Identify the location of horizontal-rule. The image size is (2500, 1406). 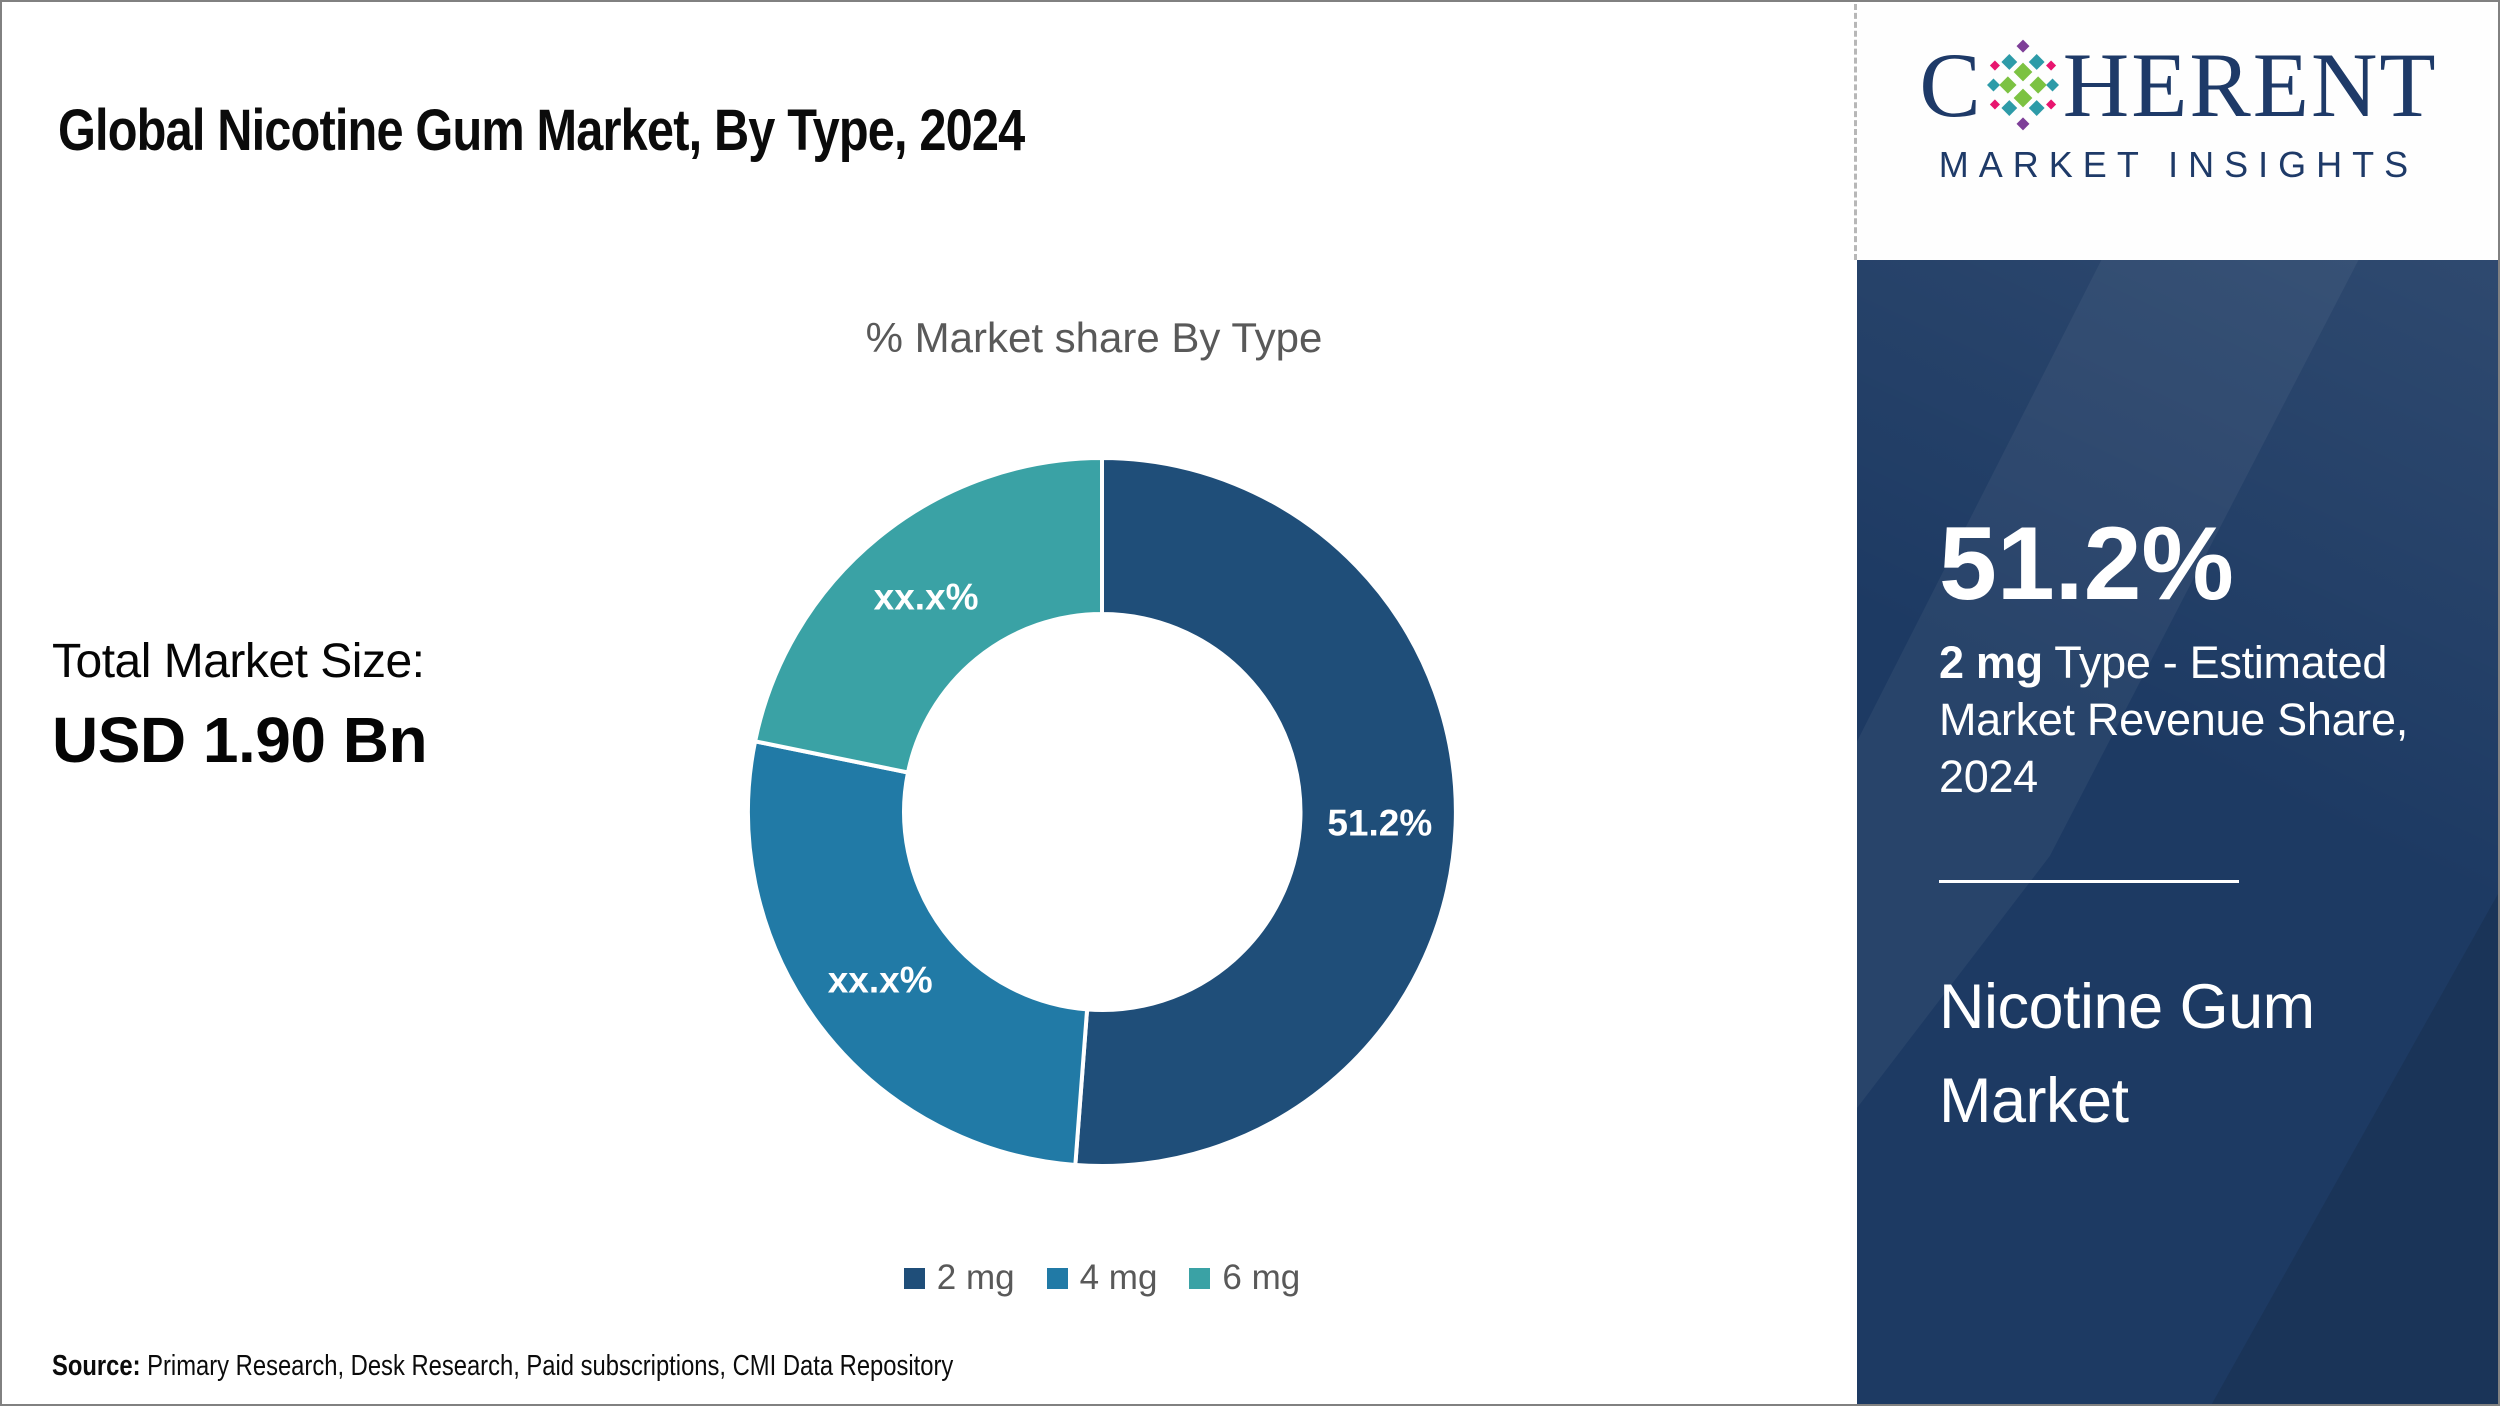
(2089, 881).